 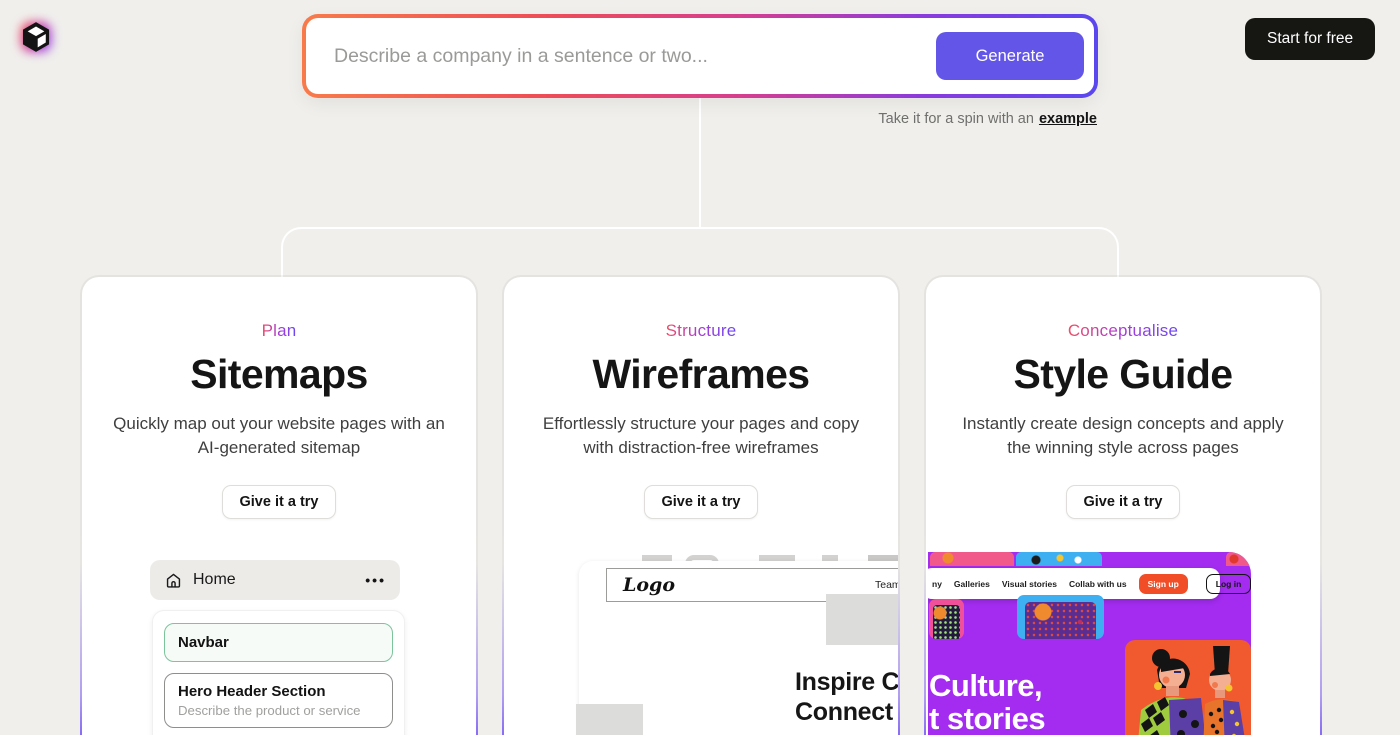 What do you see at coordinates (1228, 583) in the screenshot?
I see `mockup-login-button: Log in` at bounding box center [1228, 583].